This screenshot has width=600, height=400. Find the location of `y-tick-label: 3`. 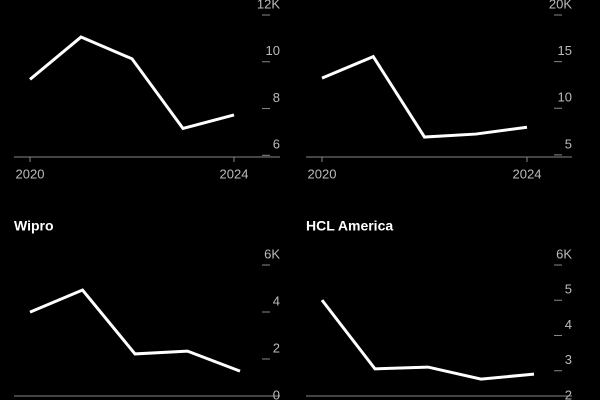

y-tick-label: 3 is located at coordinates (568, 359).